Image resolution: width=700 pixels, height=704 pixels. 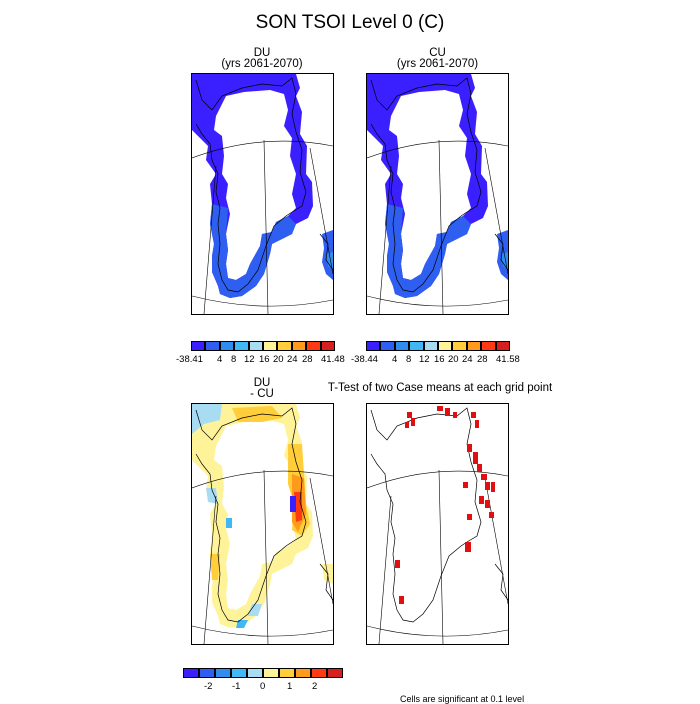 What do you see at coordinates (249, 359) in the screenshot?
I see `du-cbar-label: 12` at bounding box center [249, 359].